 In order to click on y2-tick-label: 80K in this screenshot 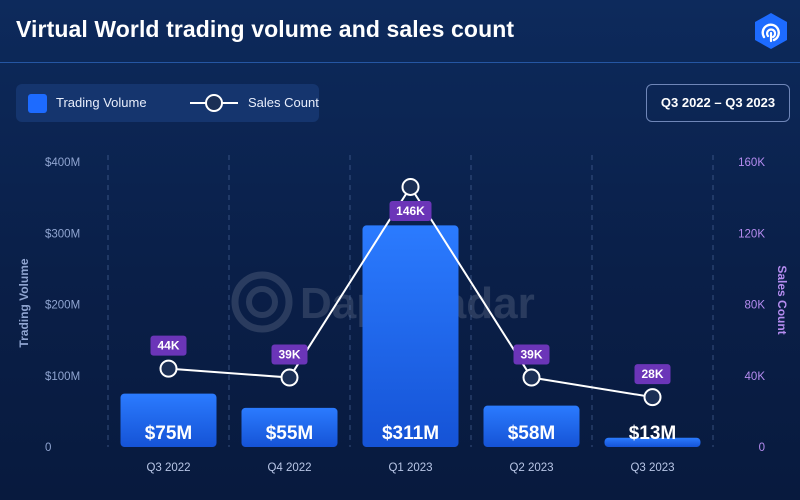, I will do `click(755, 306)`.